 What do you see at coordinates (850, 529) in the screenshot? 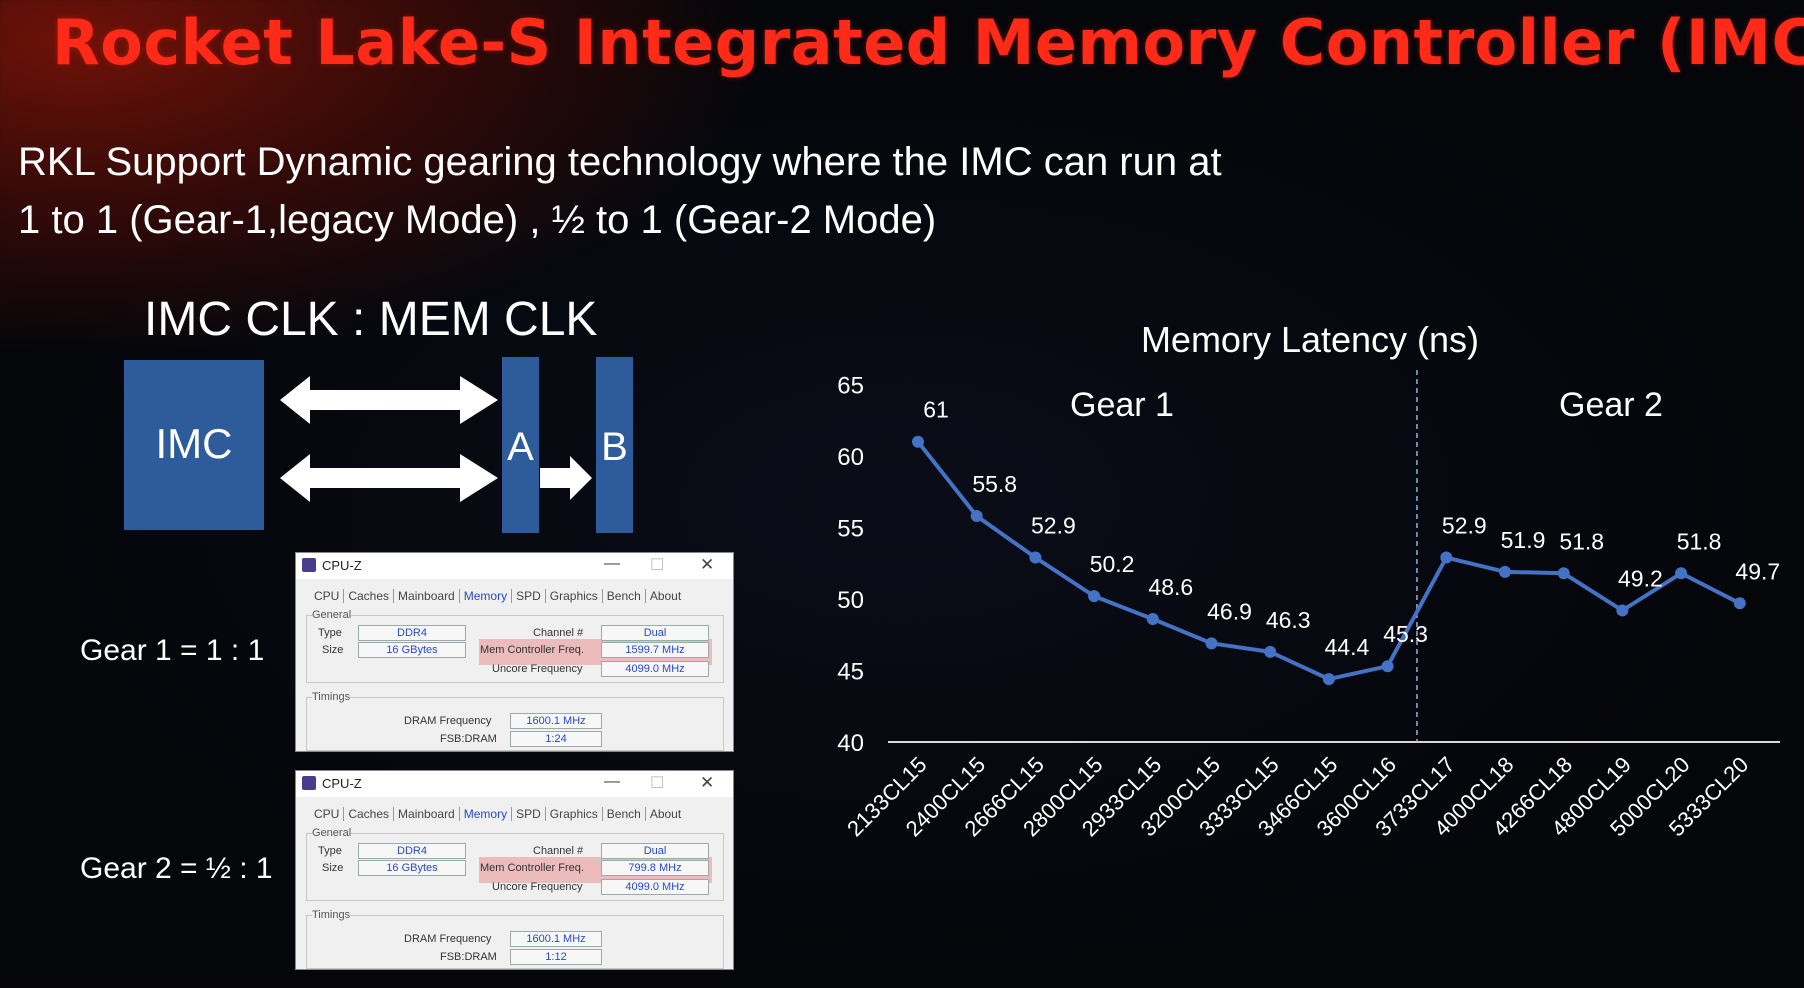
I see `y-tick-label: 55` at bounding box center [850, 529].